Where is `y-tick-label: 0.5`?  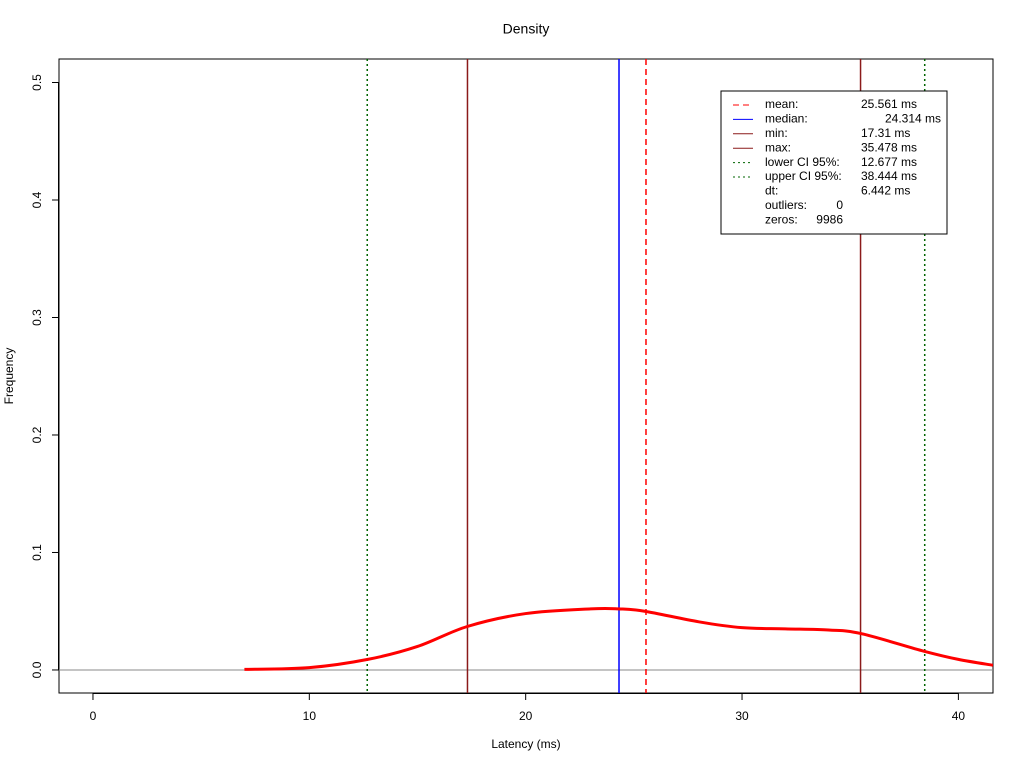 y-tick-label: 0.5 is located at coordinates (37, 82).